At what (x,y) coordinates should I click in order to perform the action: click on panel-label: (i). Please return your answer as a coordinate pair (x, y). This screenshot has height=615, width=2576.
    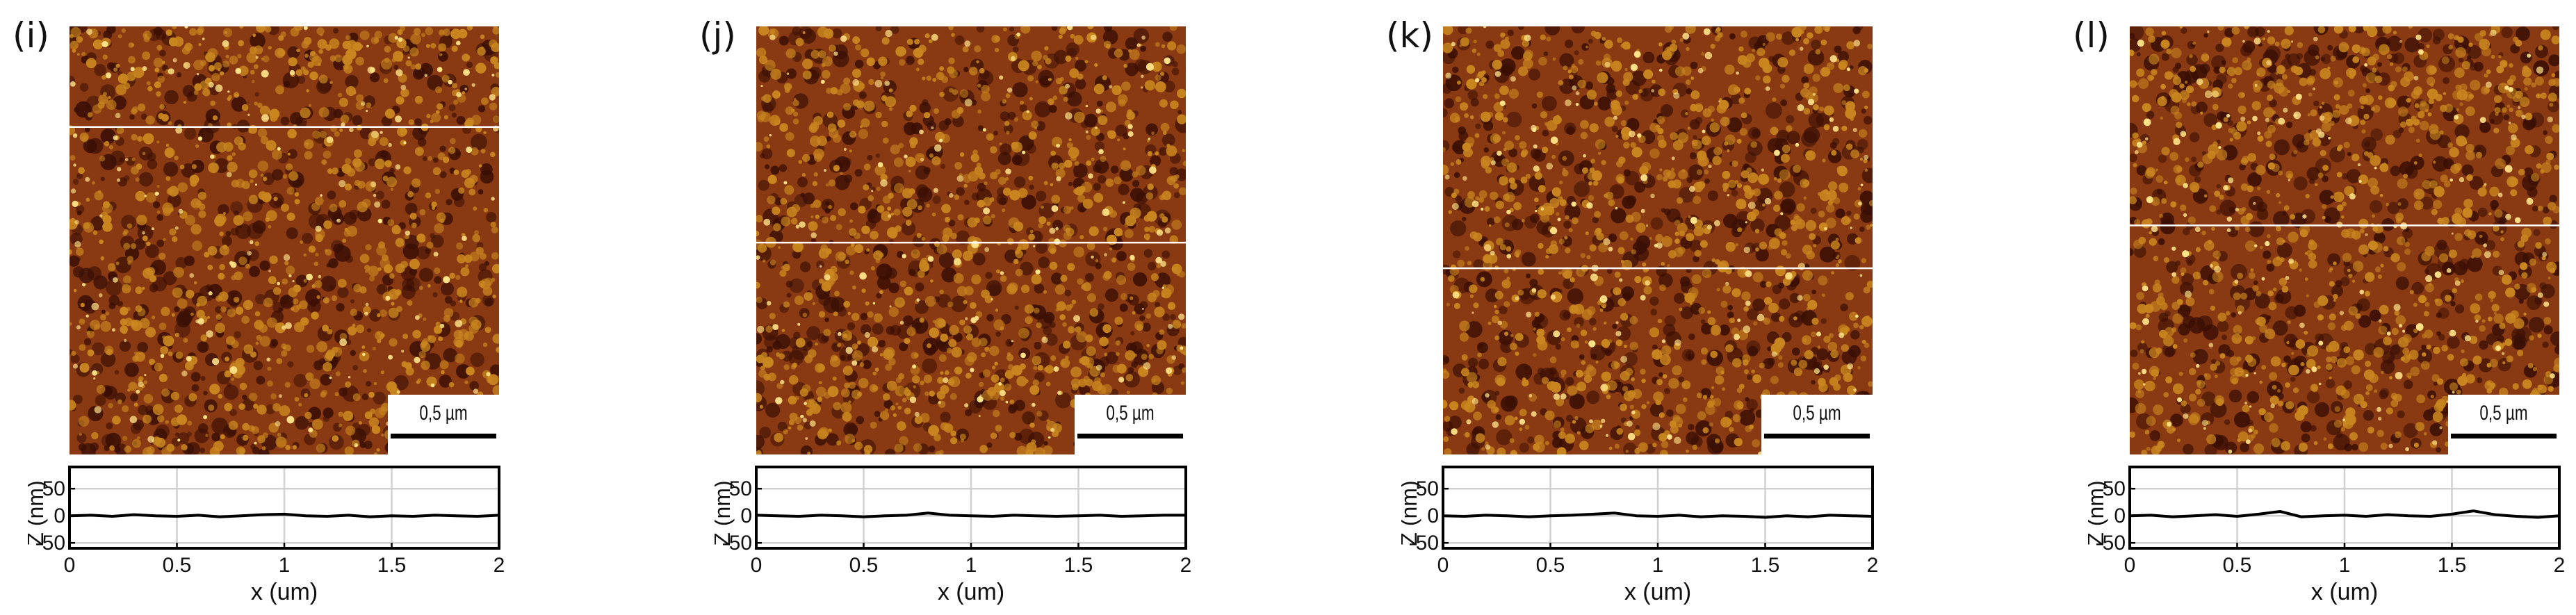
    Looking at the image, I should click on (31, 35).